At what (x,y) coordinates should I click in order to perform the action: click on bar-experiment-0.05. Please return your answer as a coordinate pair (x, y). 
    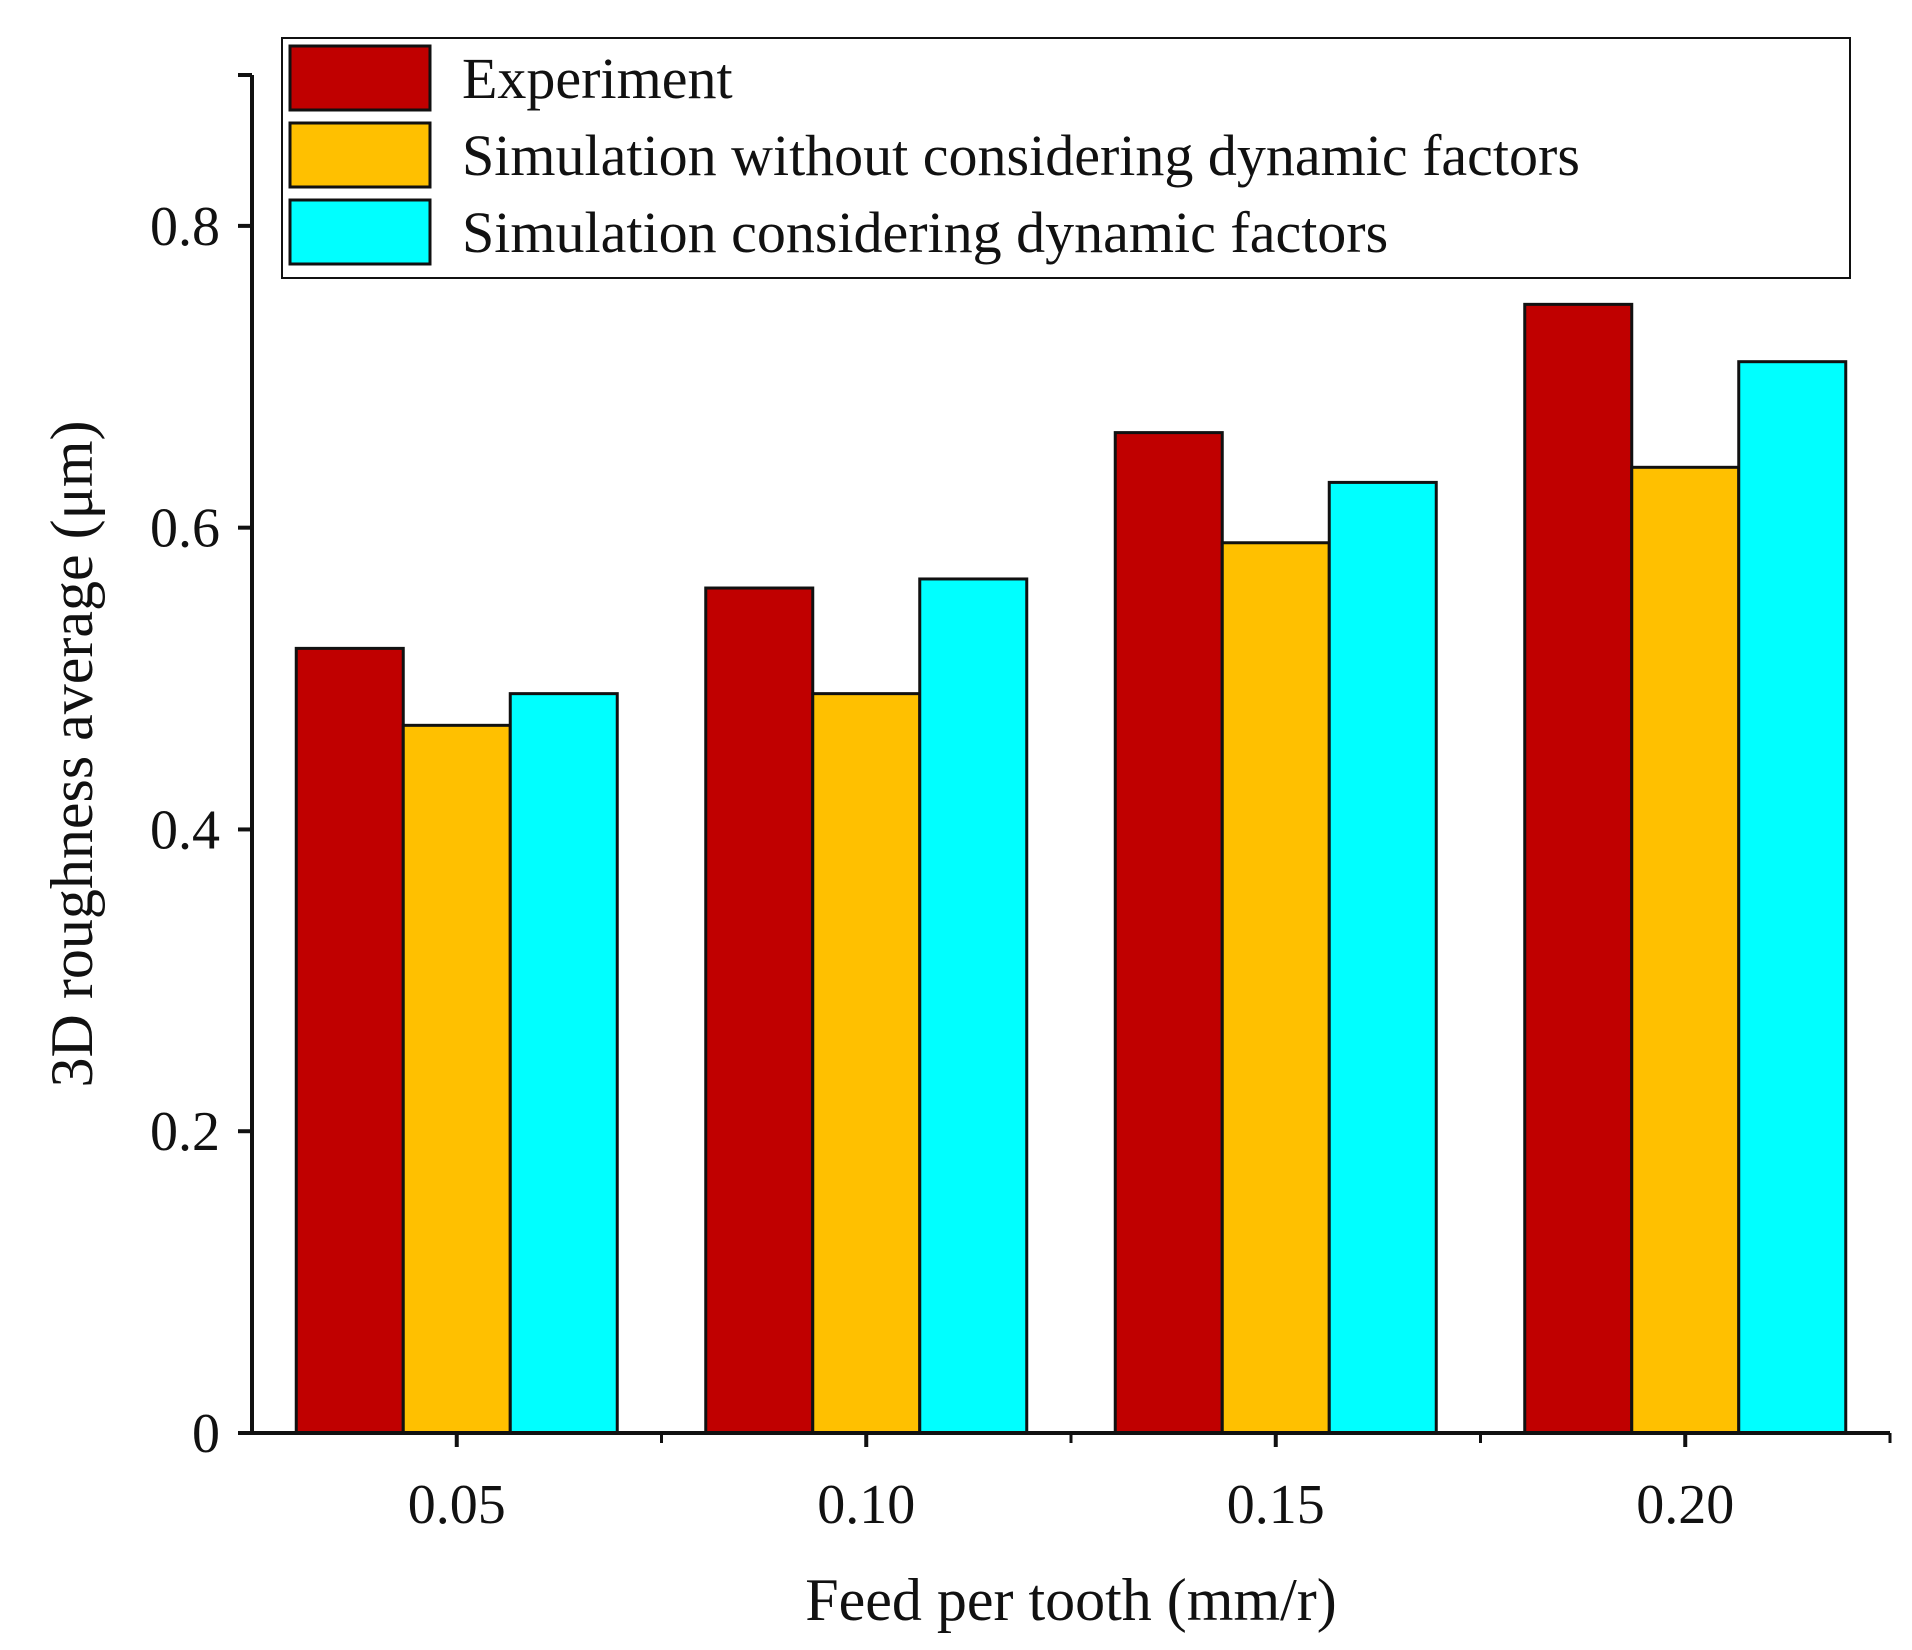
    Looking at the image, I should click on (349, 1040).